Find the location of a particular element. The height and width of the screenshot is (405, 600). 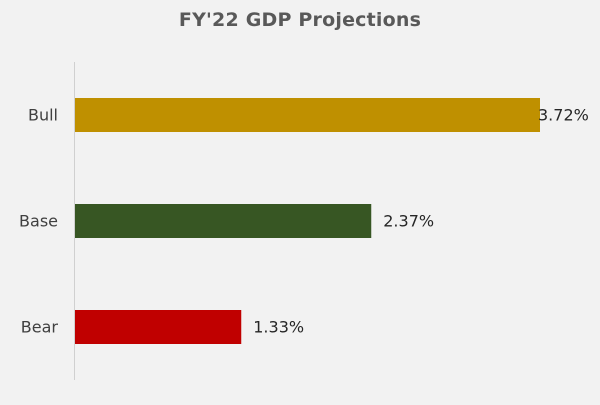

category-label-base: Base is located at coordinates (38, 221).